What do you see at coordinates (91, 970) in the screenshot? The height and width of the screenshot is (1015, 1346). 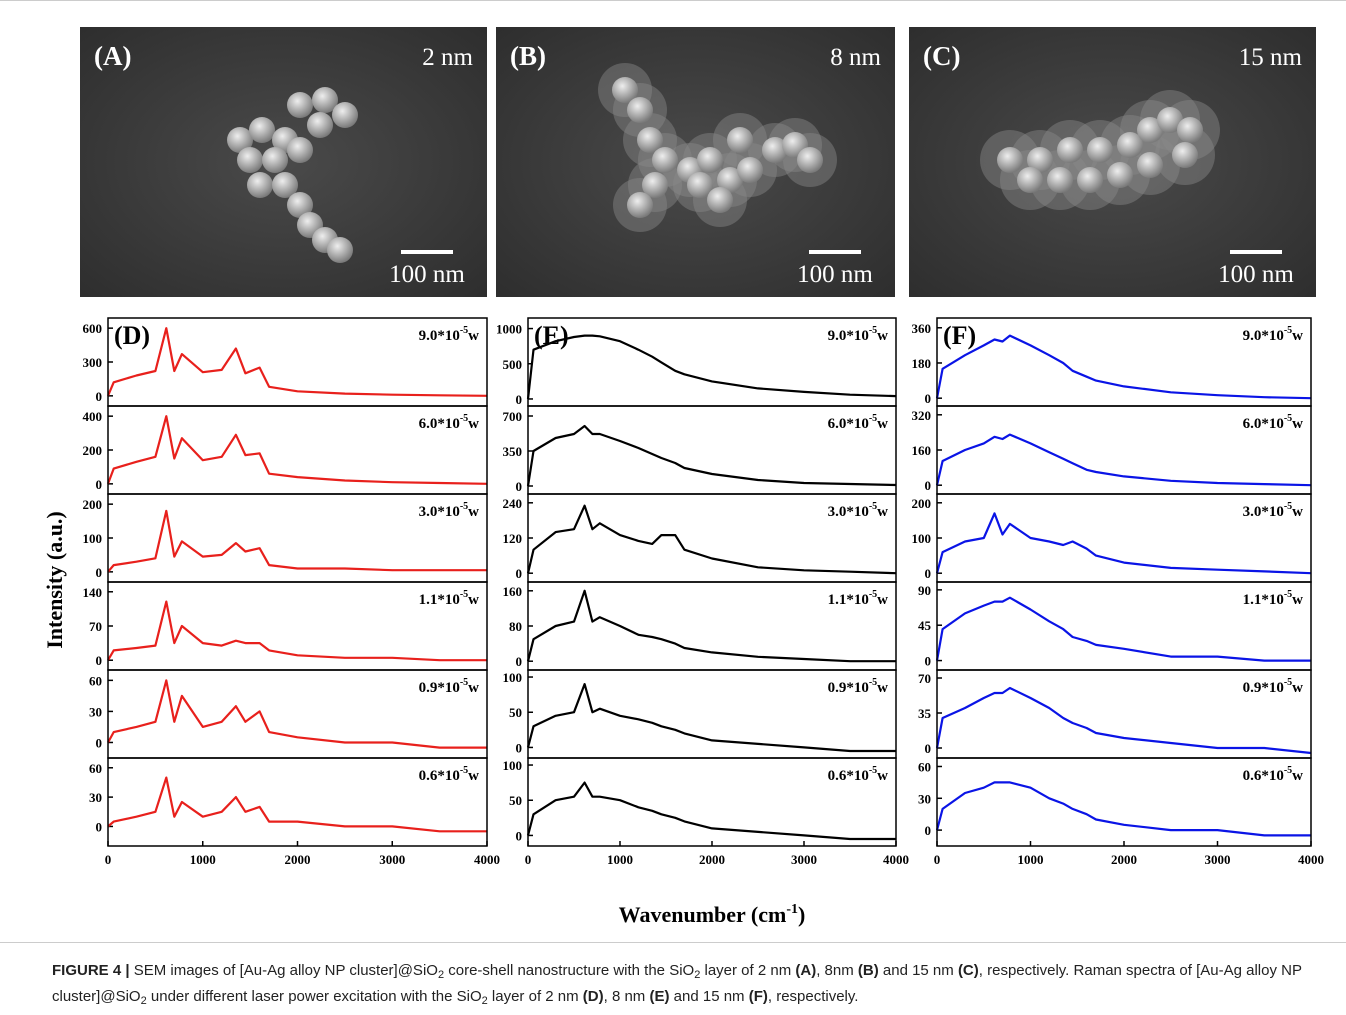 I see `caption-segment: FIGURE 4 |` at bounding box center [91, 970].